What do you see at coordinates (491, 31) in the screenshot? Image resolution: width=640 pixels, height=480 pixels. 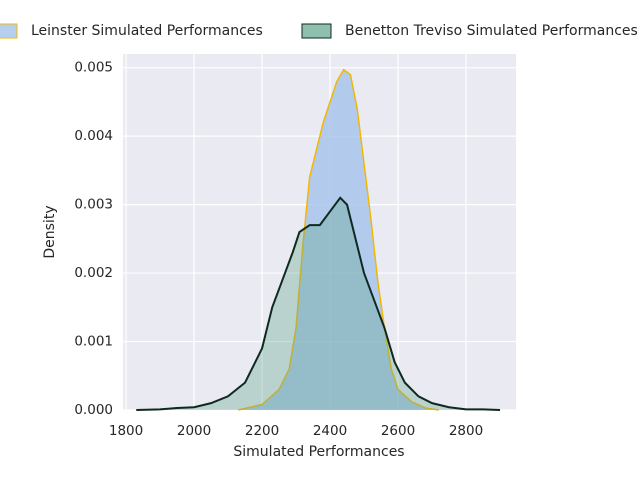 I see `legend-label: Benetton Treviso Simulated Performances` at bounding box center [491, 31].